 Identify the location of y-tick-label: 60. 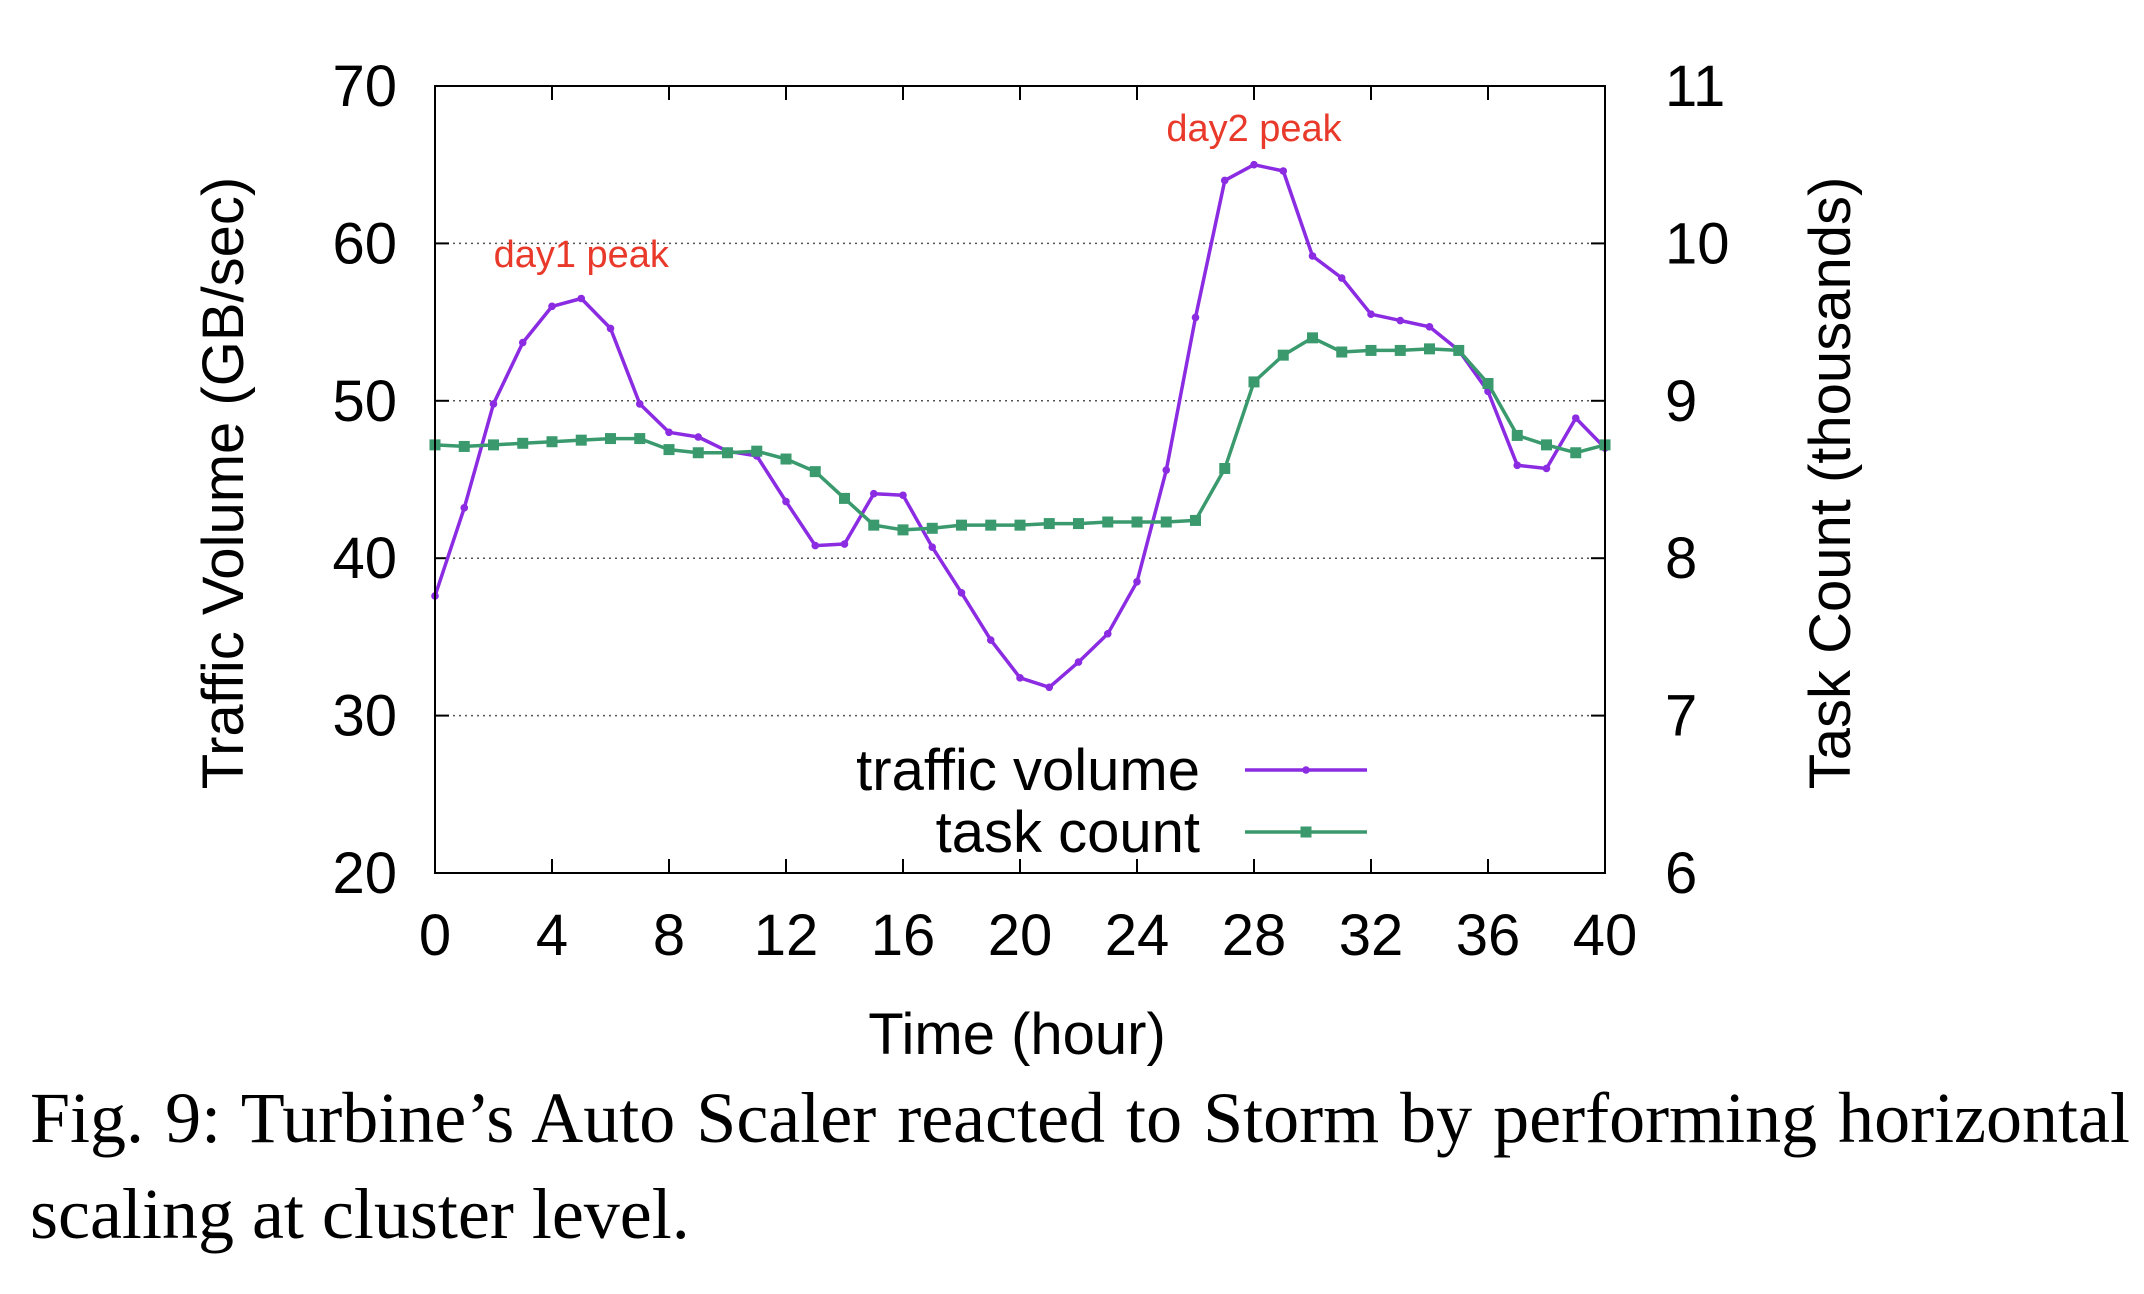
(364, 243).